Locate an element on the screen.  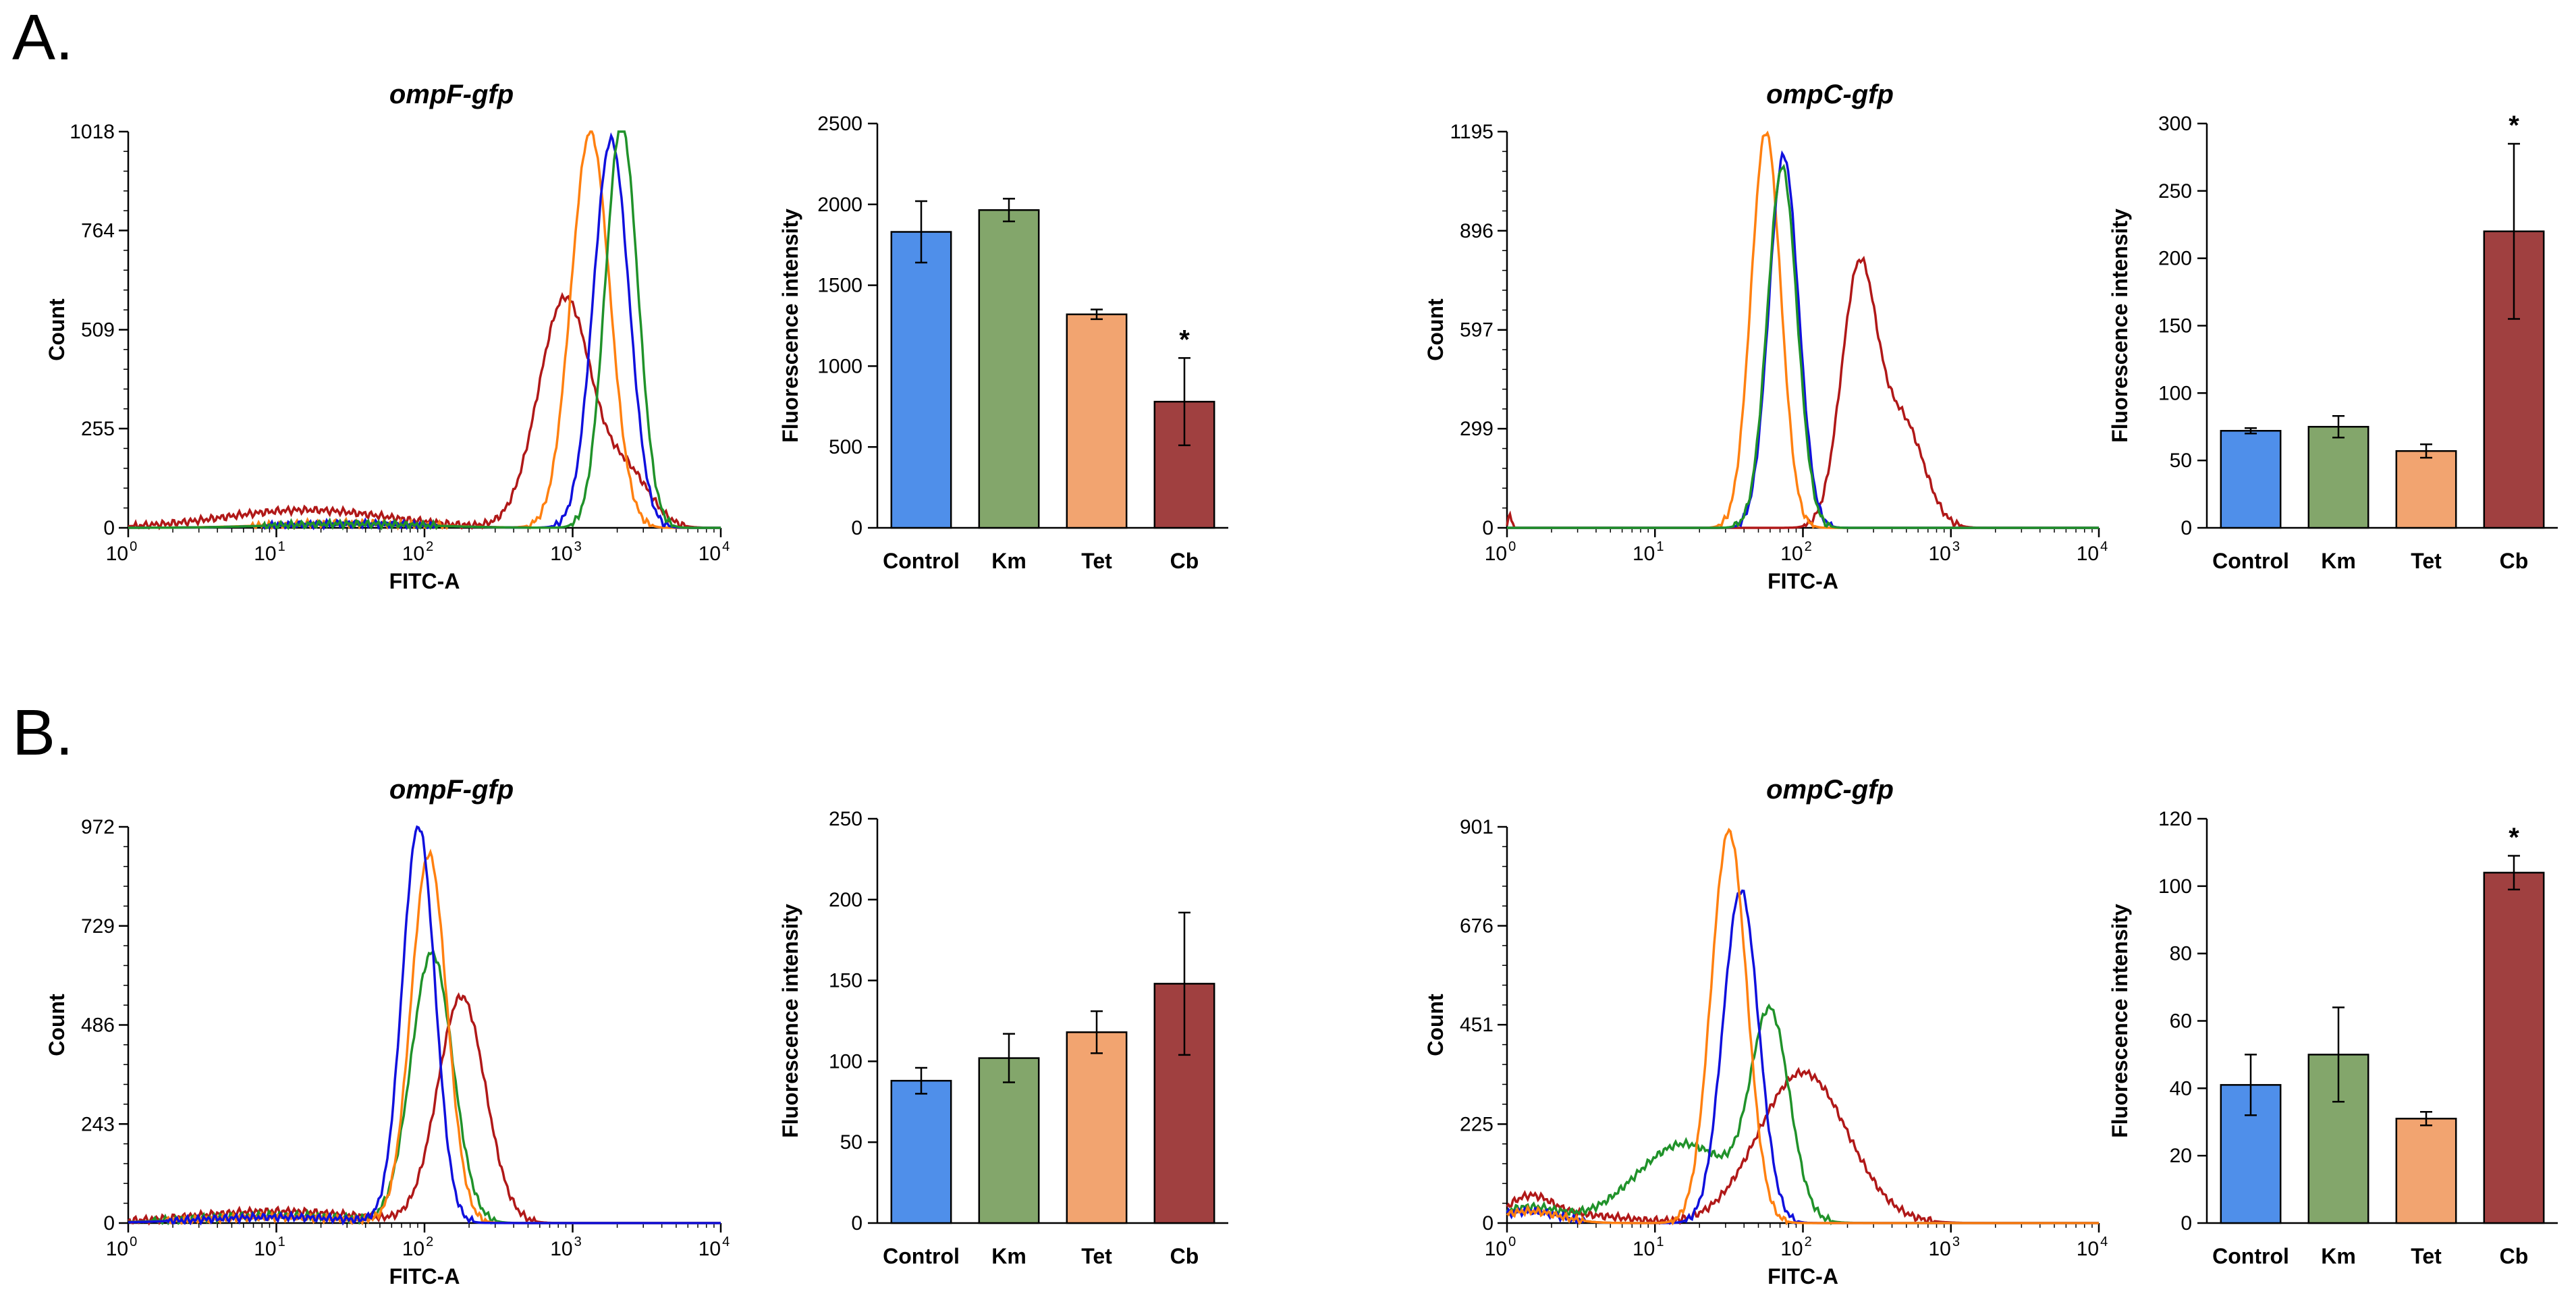
y-tick-label: 972 is located at coordinates (98, 827).